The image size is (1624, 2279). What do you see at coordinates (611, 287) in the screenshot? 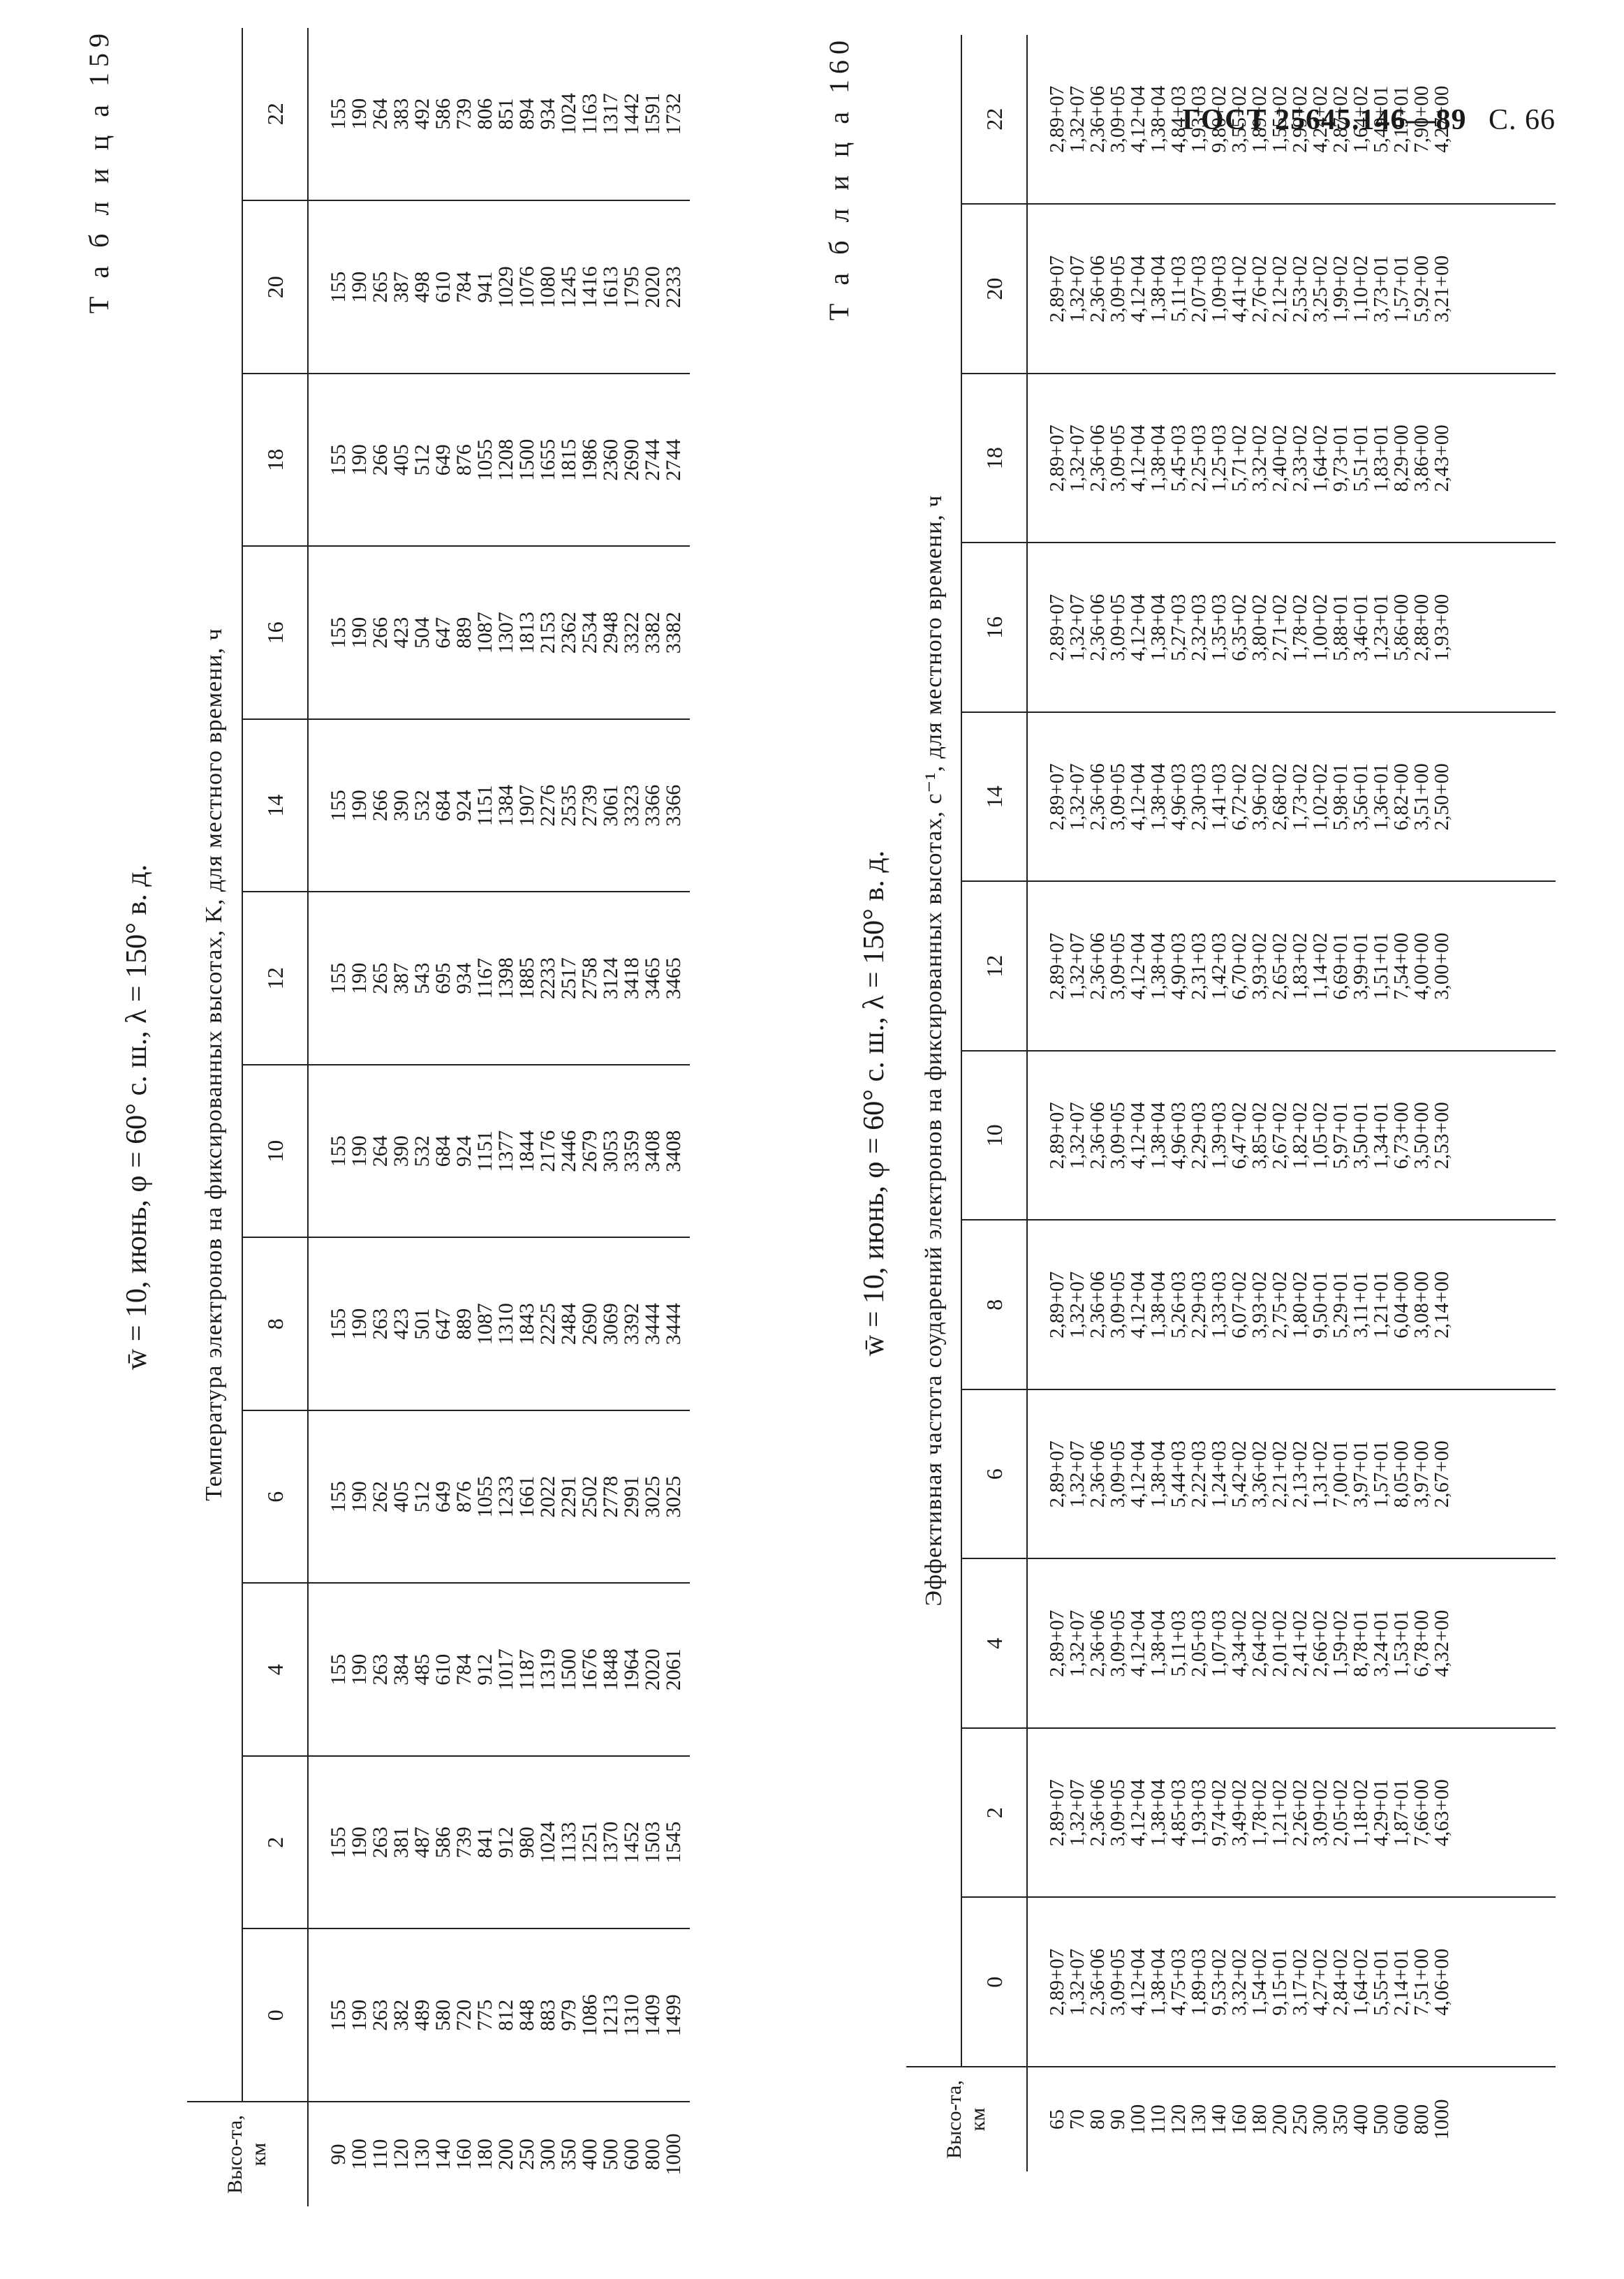
I see `cell-value: 1613` at bounding box center [611, 287].